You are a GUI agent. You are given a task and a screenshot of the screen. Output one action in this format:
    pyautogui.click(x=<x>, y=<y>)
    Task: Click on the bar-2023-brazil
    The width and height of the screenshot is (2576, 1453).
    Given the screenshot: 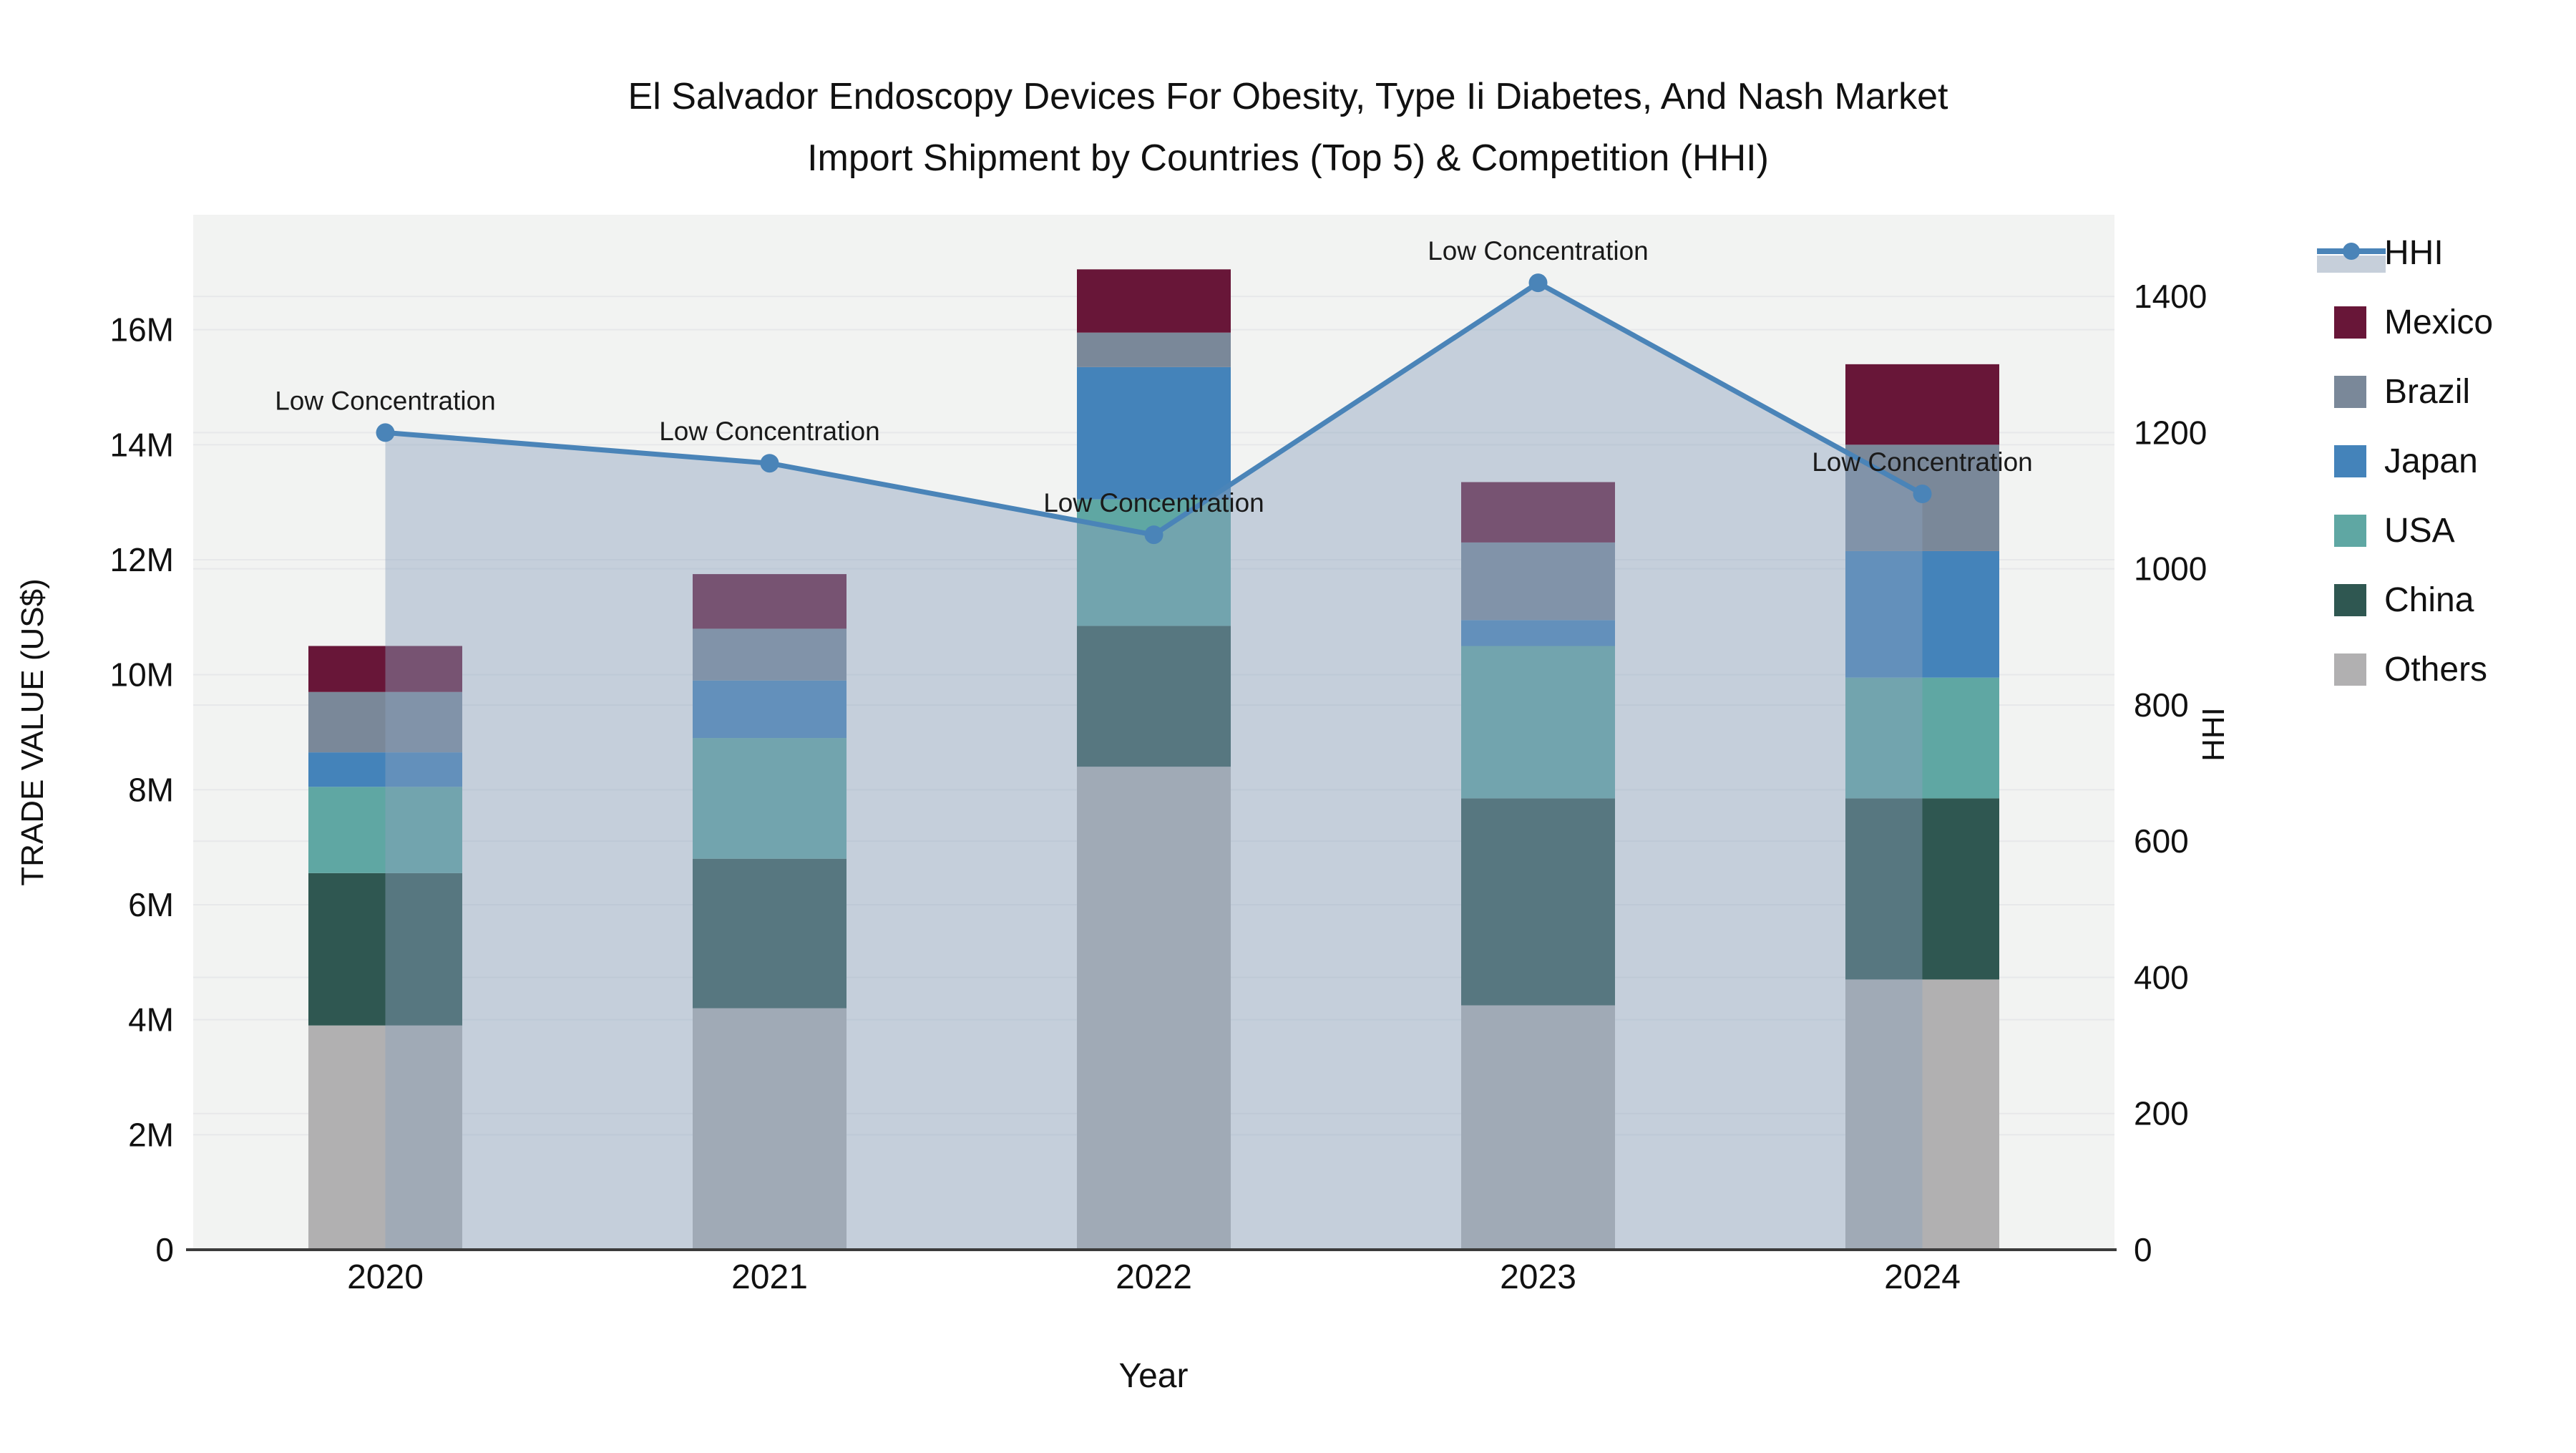 What is the action you would take?
    pyautogui.click(x=1538, y=581)
    